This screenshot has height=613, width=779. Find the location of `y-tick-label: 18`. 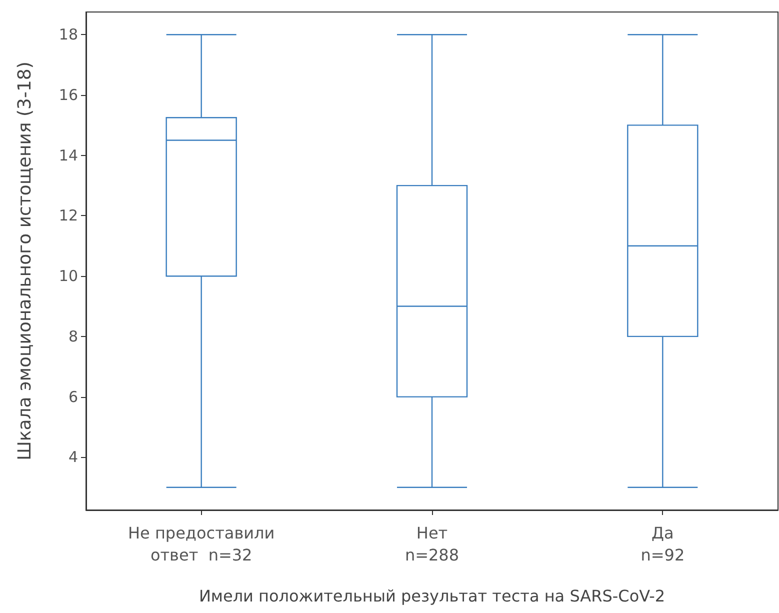

y-tick-label: 18 is located at coordinates (68, 35).